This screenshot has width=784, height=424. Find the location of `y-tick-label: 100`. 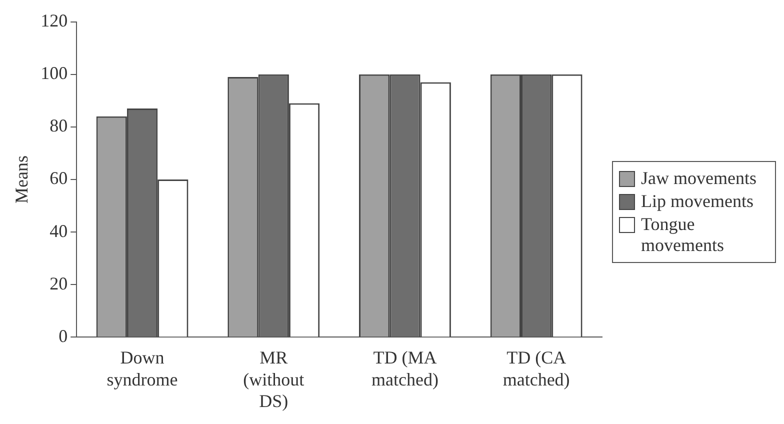

y-tick-label: 100 is located at coordinates (54, 73).